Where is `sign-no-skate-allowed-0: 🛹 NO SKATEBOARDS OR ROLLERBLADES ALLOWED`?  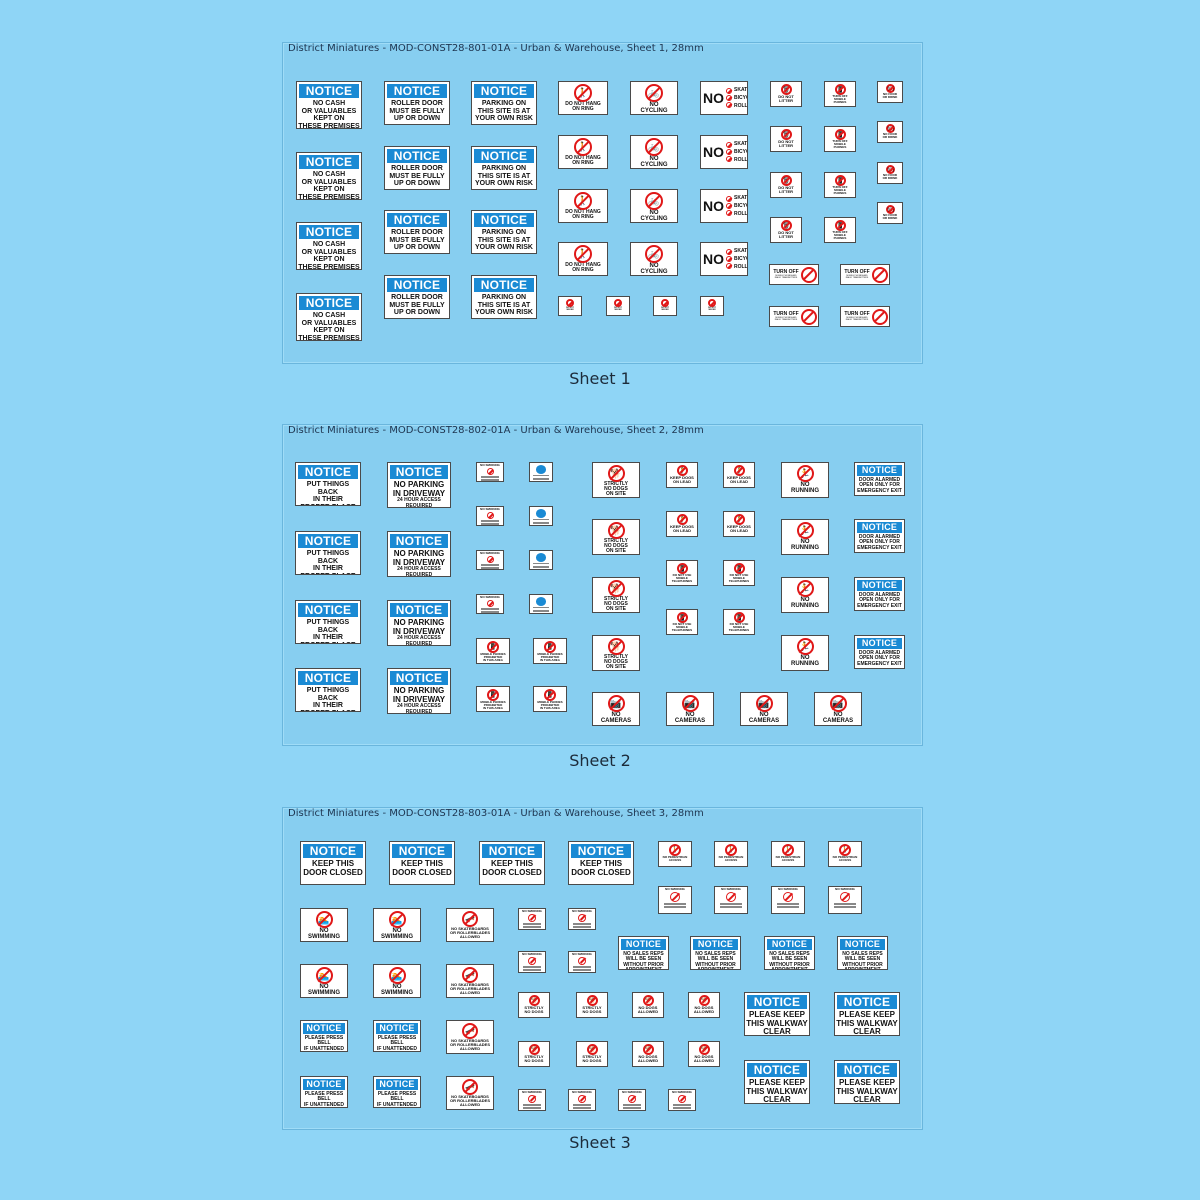 sign-no-skate-allowed-0: 🛹 NO SKATEBOARDS OR ROLLERBLADES ALLOWED is located at coordinates (470, 925).